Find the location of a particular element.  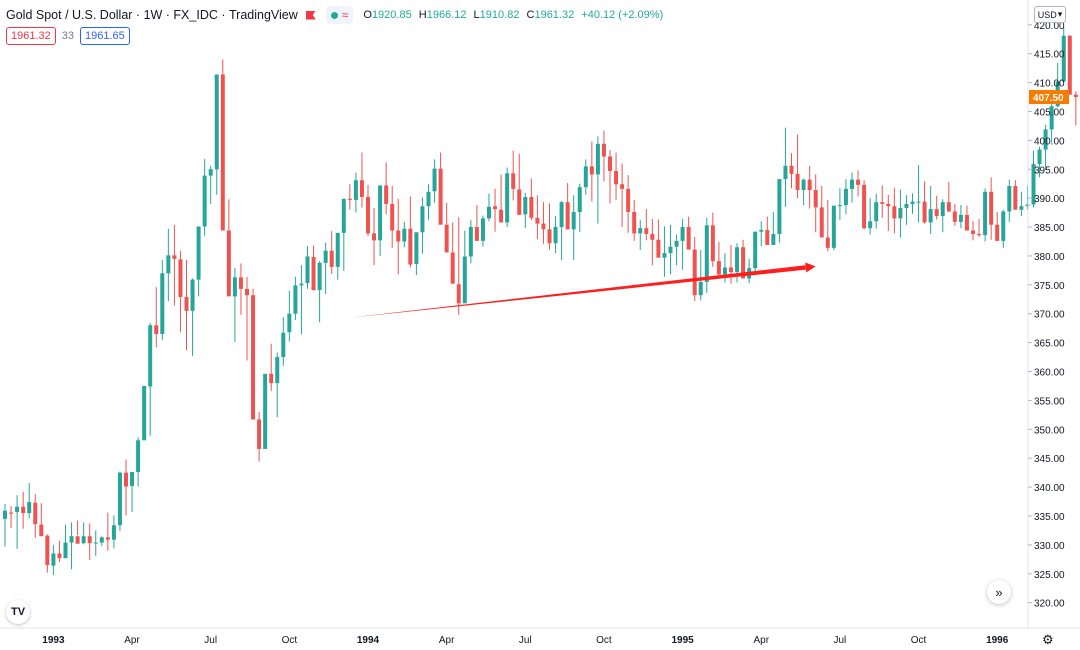

market-status-pill: ≈ is located at coordinates (339, 15).